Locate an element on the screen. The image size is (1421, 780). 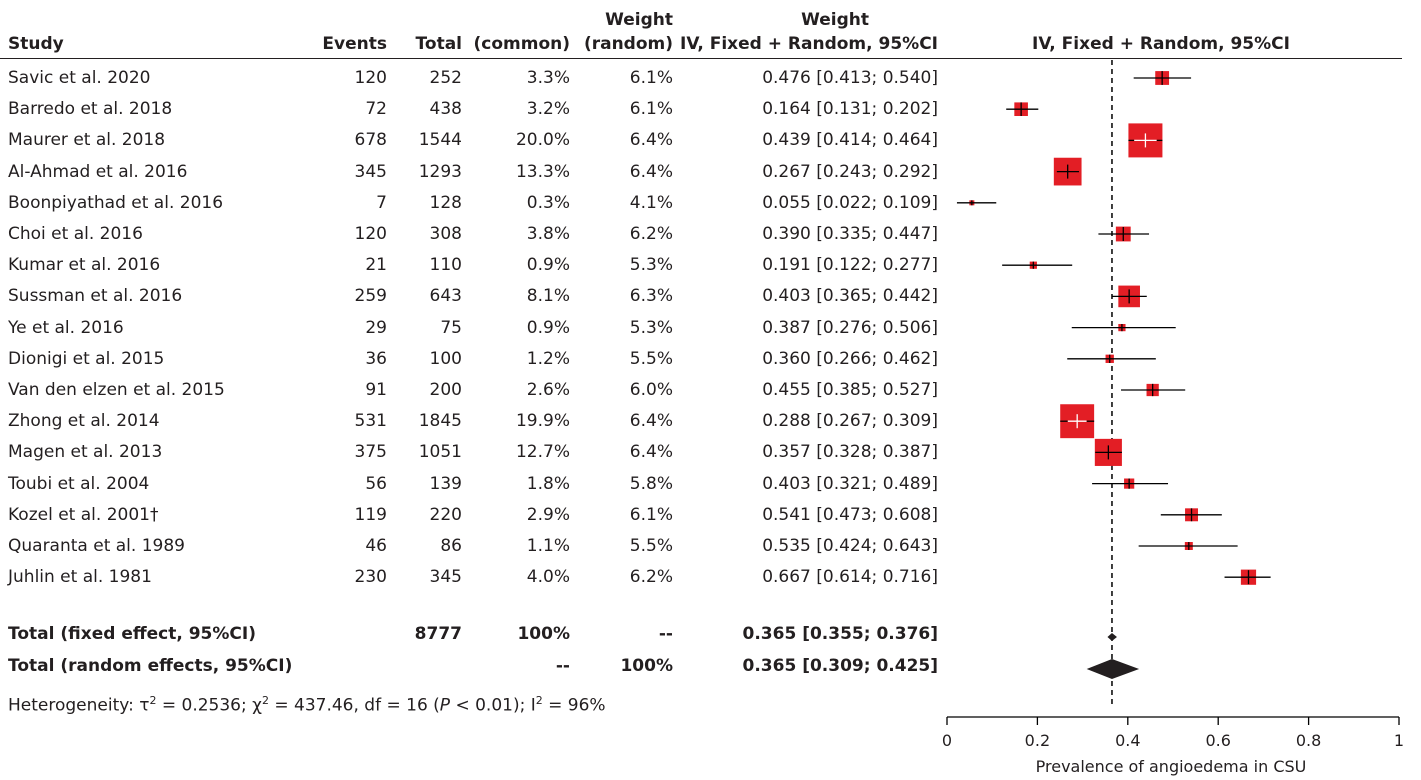
study-name-cell: Maurer et al. 2018 is located at coordinates (87, 140).